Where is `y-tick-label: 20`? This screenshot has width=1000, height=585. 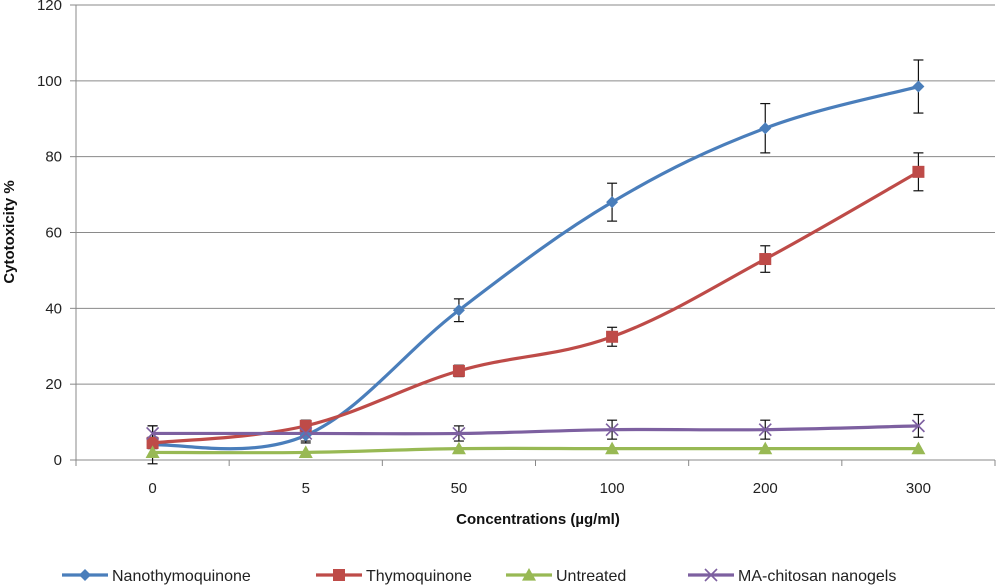
y-tick-label: 20 is located at coordinates (53, 384).